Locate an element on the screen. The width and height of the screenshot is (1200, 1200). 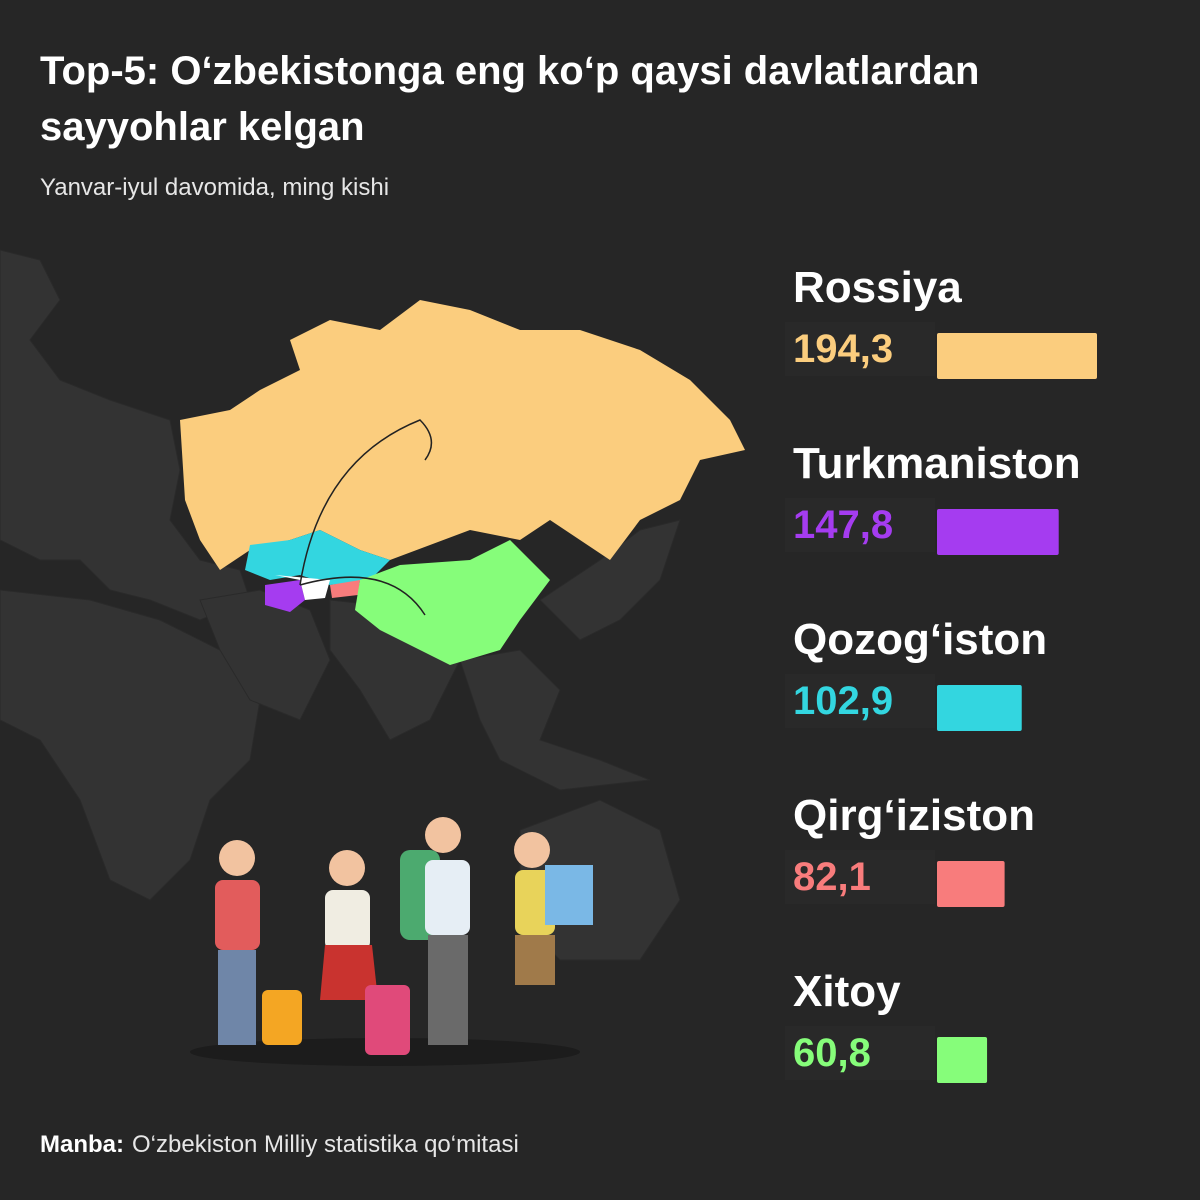
map-sheet is located at coordinates (569, 895).